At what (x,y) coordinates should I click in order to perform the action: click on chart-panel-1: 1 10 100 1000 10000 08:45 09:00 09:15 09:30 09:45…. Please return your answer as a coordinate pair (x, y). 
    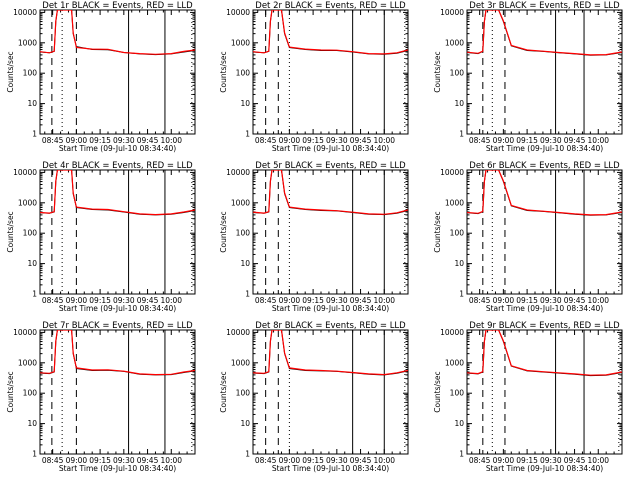
    Looking at the image, I should click on (101, 77).